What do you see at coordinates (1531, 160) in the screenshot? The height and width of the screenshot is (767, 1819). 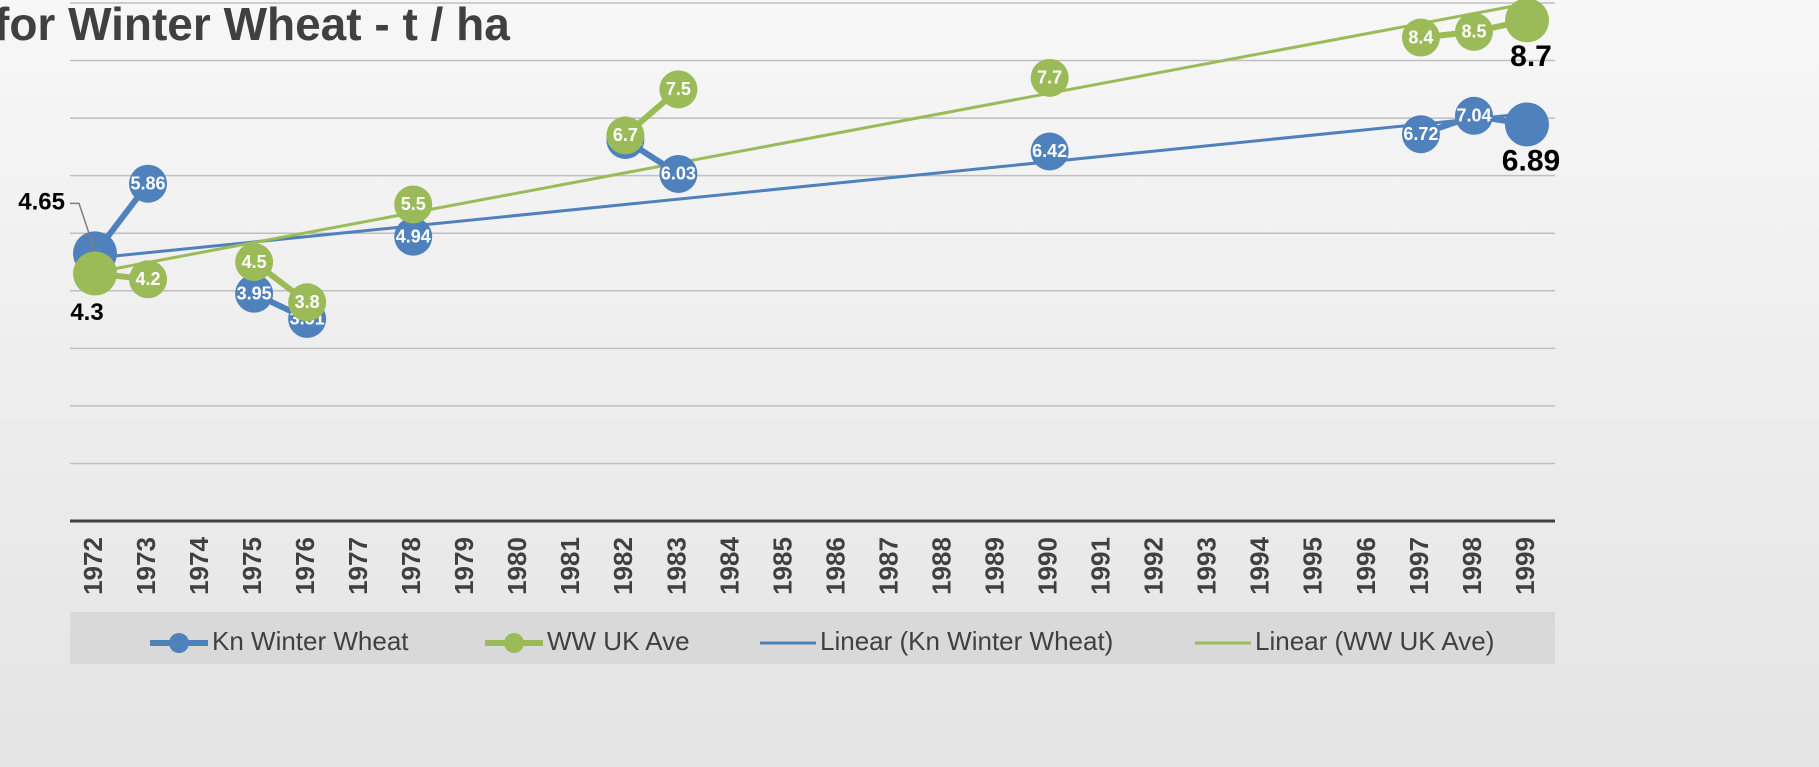 I see `data-label: 6.89` at bounding box center [1531, 160].